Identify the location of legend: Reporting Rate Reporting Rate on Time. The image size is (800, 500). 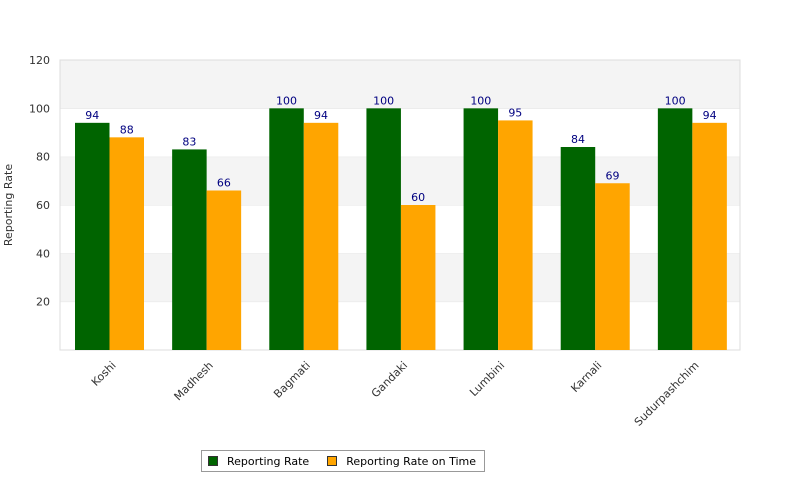
(343, 461).